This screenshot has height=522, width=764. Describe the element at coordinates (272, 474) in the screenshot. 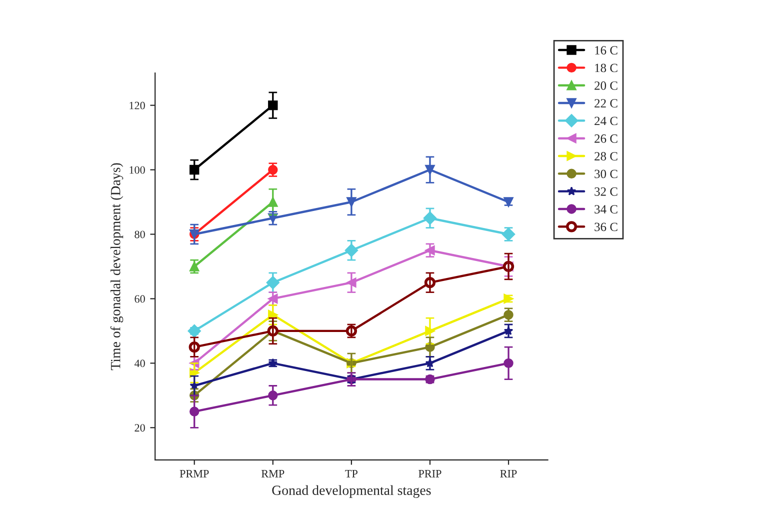

I see `x-tick-label: RMP` at that location.